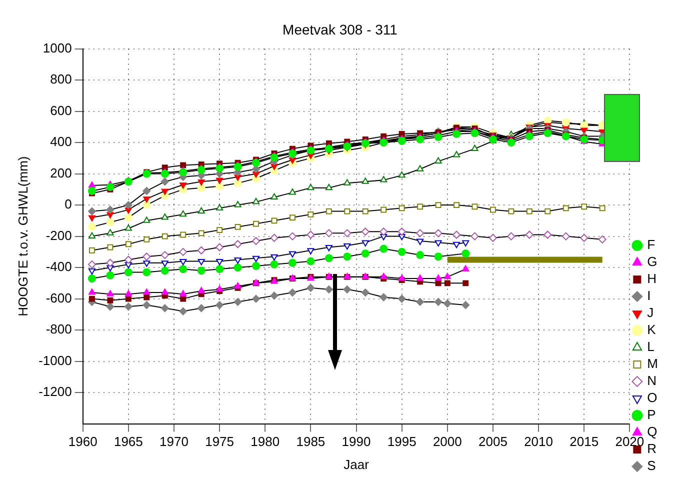  Describe the element at coordinates (59, 266) in the screenshot. I see `y-tick-label: -400` at that location.